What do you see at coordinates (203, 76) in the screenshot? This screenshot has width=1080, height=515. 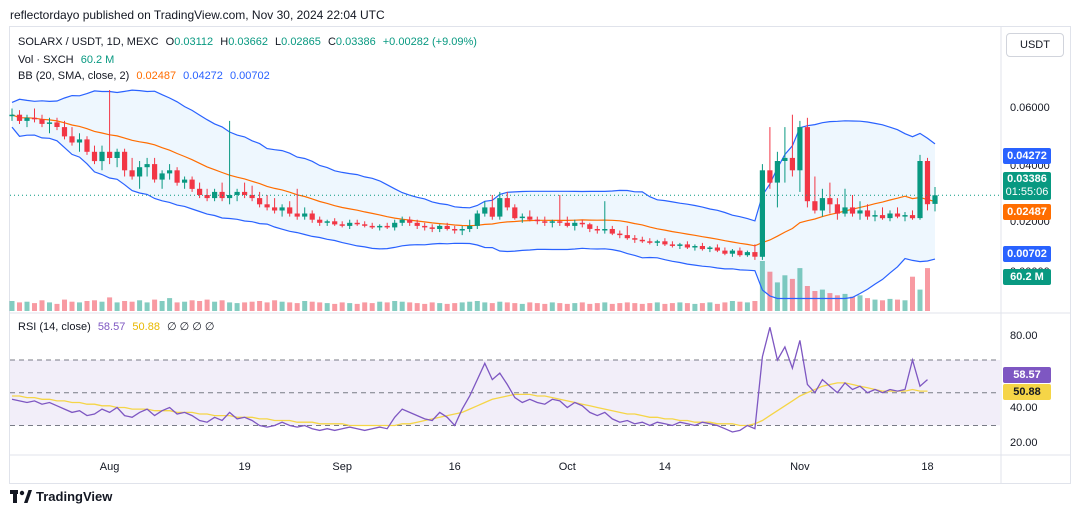 I see `legend-bb-upper: 0.04272` at bounding box center [203, 76].